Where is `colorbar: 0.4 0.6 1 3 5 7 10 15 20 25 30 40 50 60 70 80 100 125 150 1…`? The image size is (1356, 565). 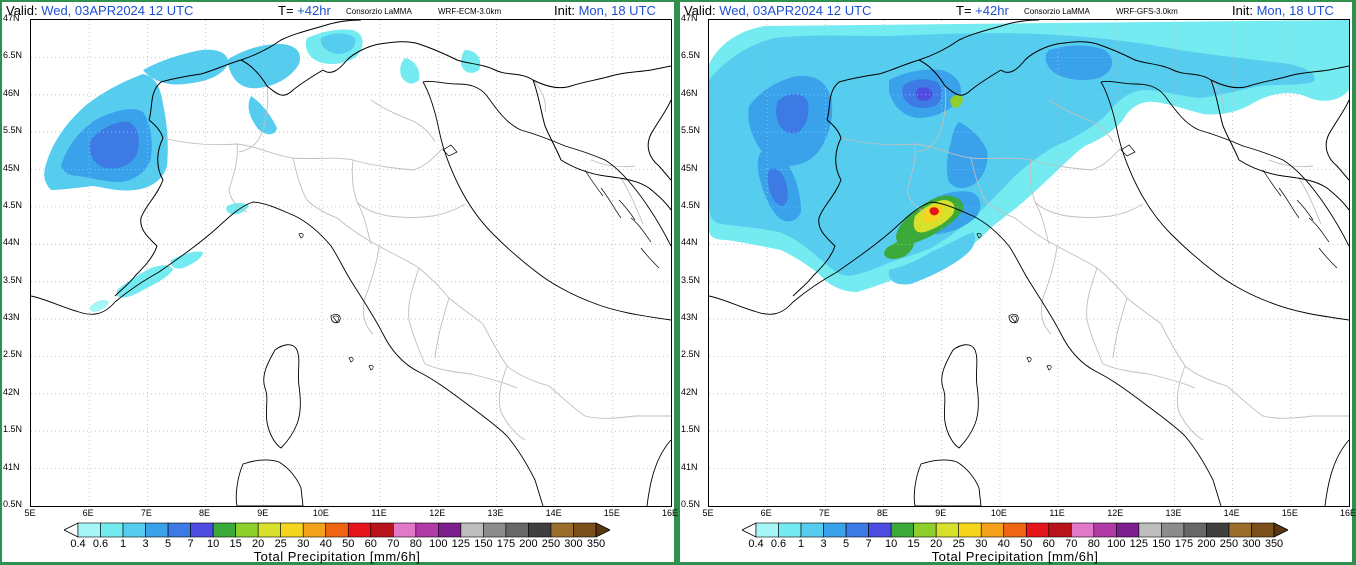 colorbar: 0.4 0.6 1 3 5 7 10 15 20 25 30 40 50 60 70 80 100 125 150 1… is located at coordinates (337, 543).